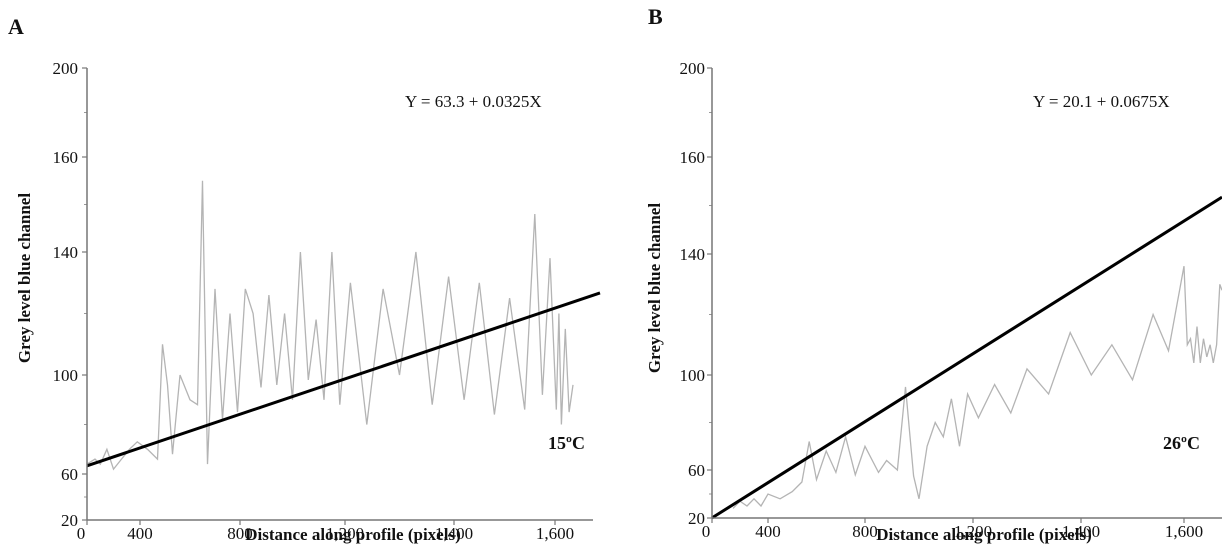  Describe the element at coordinates (696, 470) in the screenshot. I see `y-tick-label-b: 60` at that location.